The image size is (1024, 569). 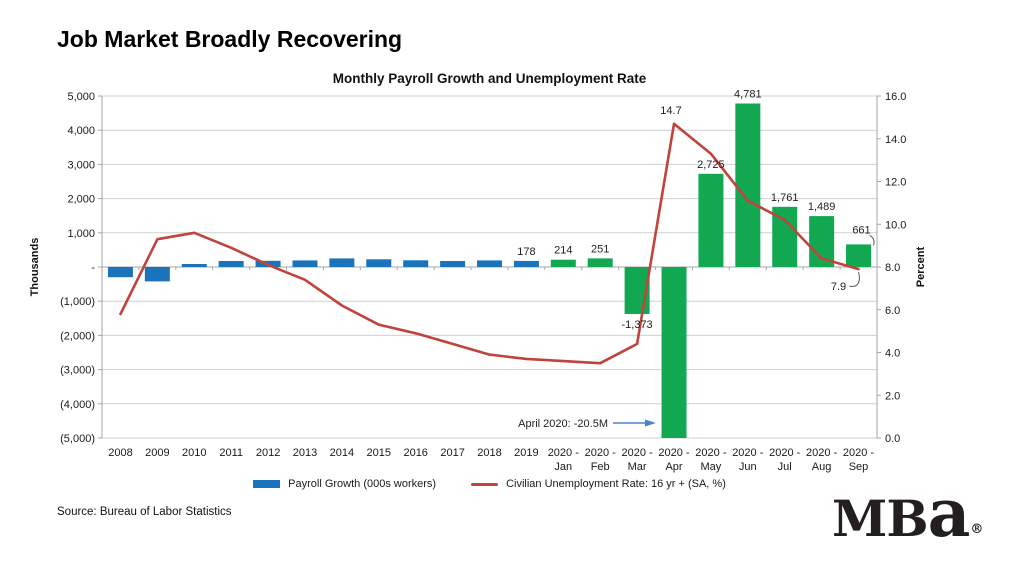 I want to click on x-tick-label: 2016, so click(x=415, y=453).